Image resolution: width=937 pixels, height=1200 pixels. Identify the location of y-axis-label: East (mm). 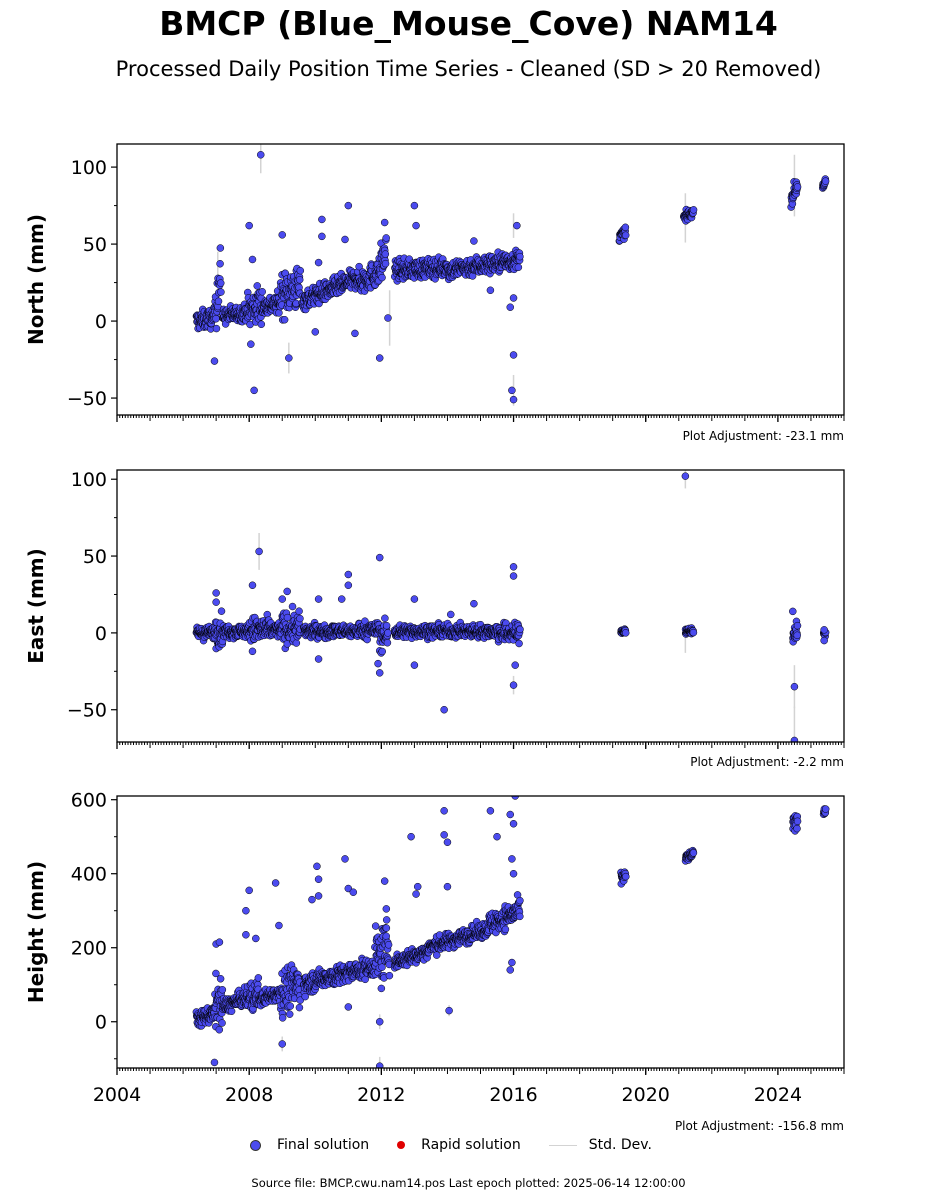
(36, 606).